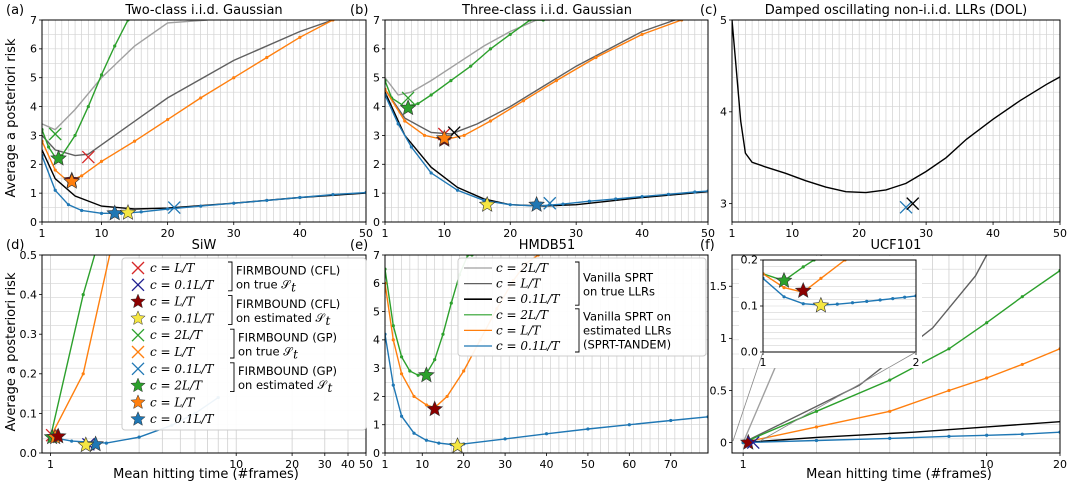 Image resolution: width=1068 pixels, height=482 pixels. Describe the element at coordinates (29, 255) in the screenshot. I see `panel-d-y-tick-label-5: 0.5` at that location.